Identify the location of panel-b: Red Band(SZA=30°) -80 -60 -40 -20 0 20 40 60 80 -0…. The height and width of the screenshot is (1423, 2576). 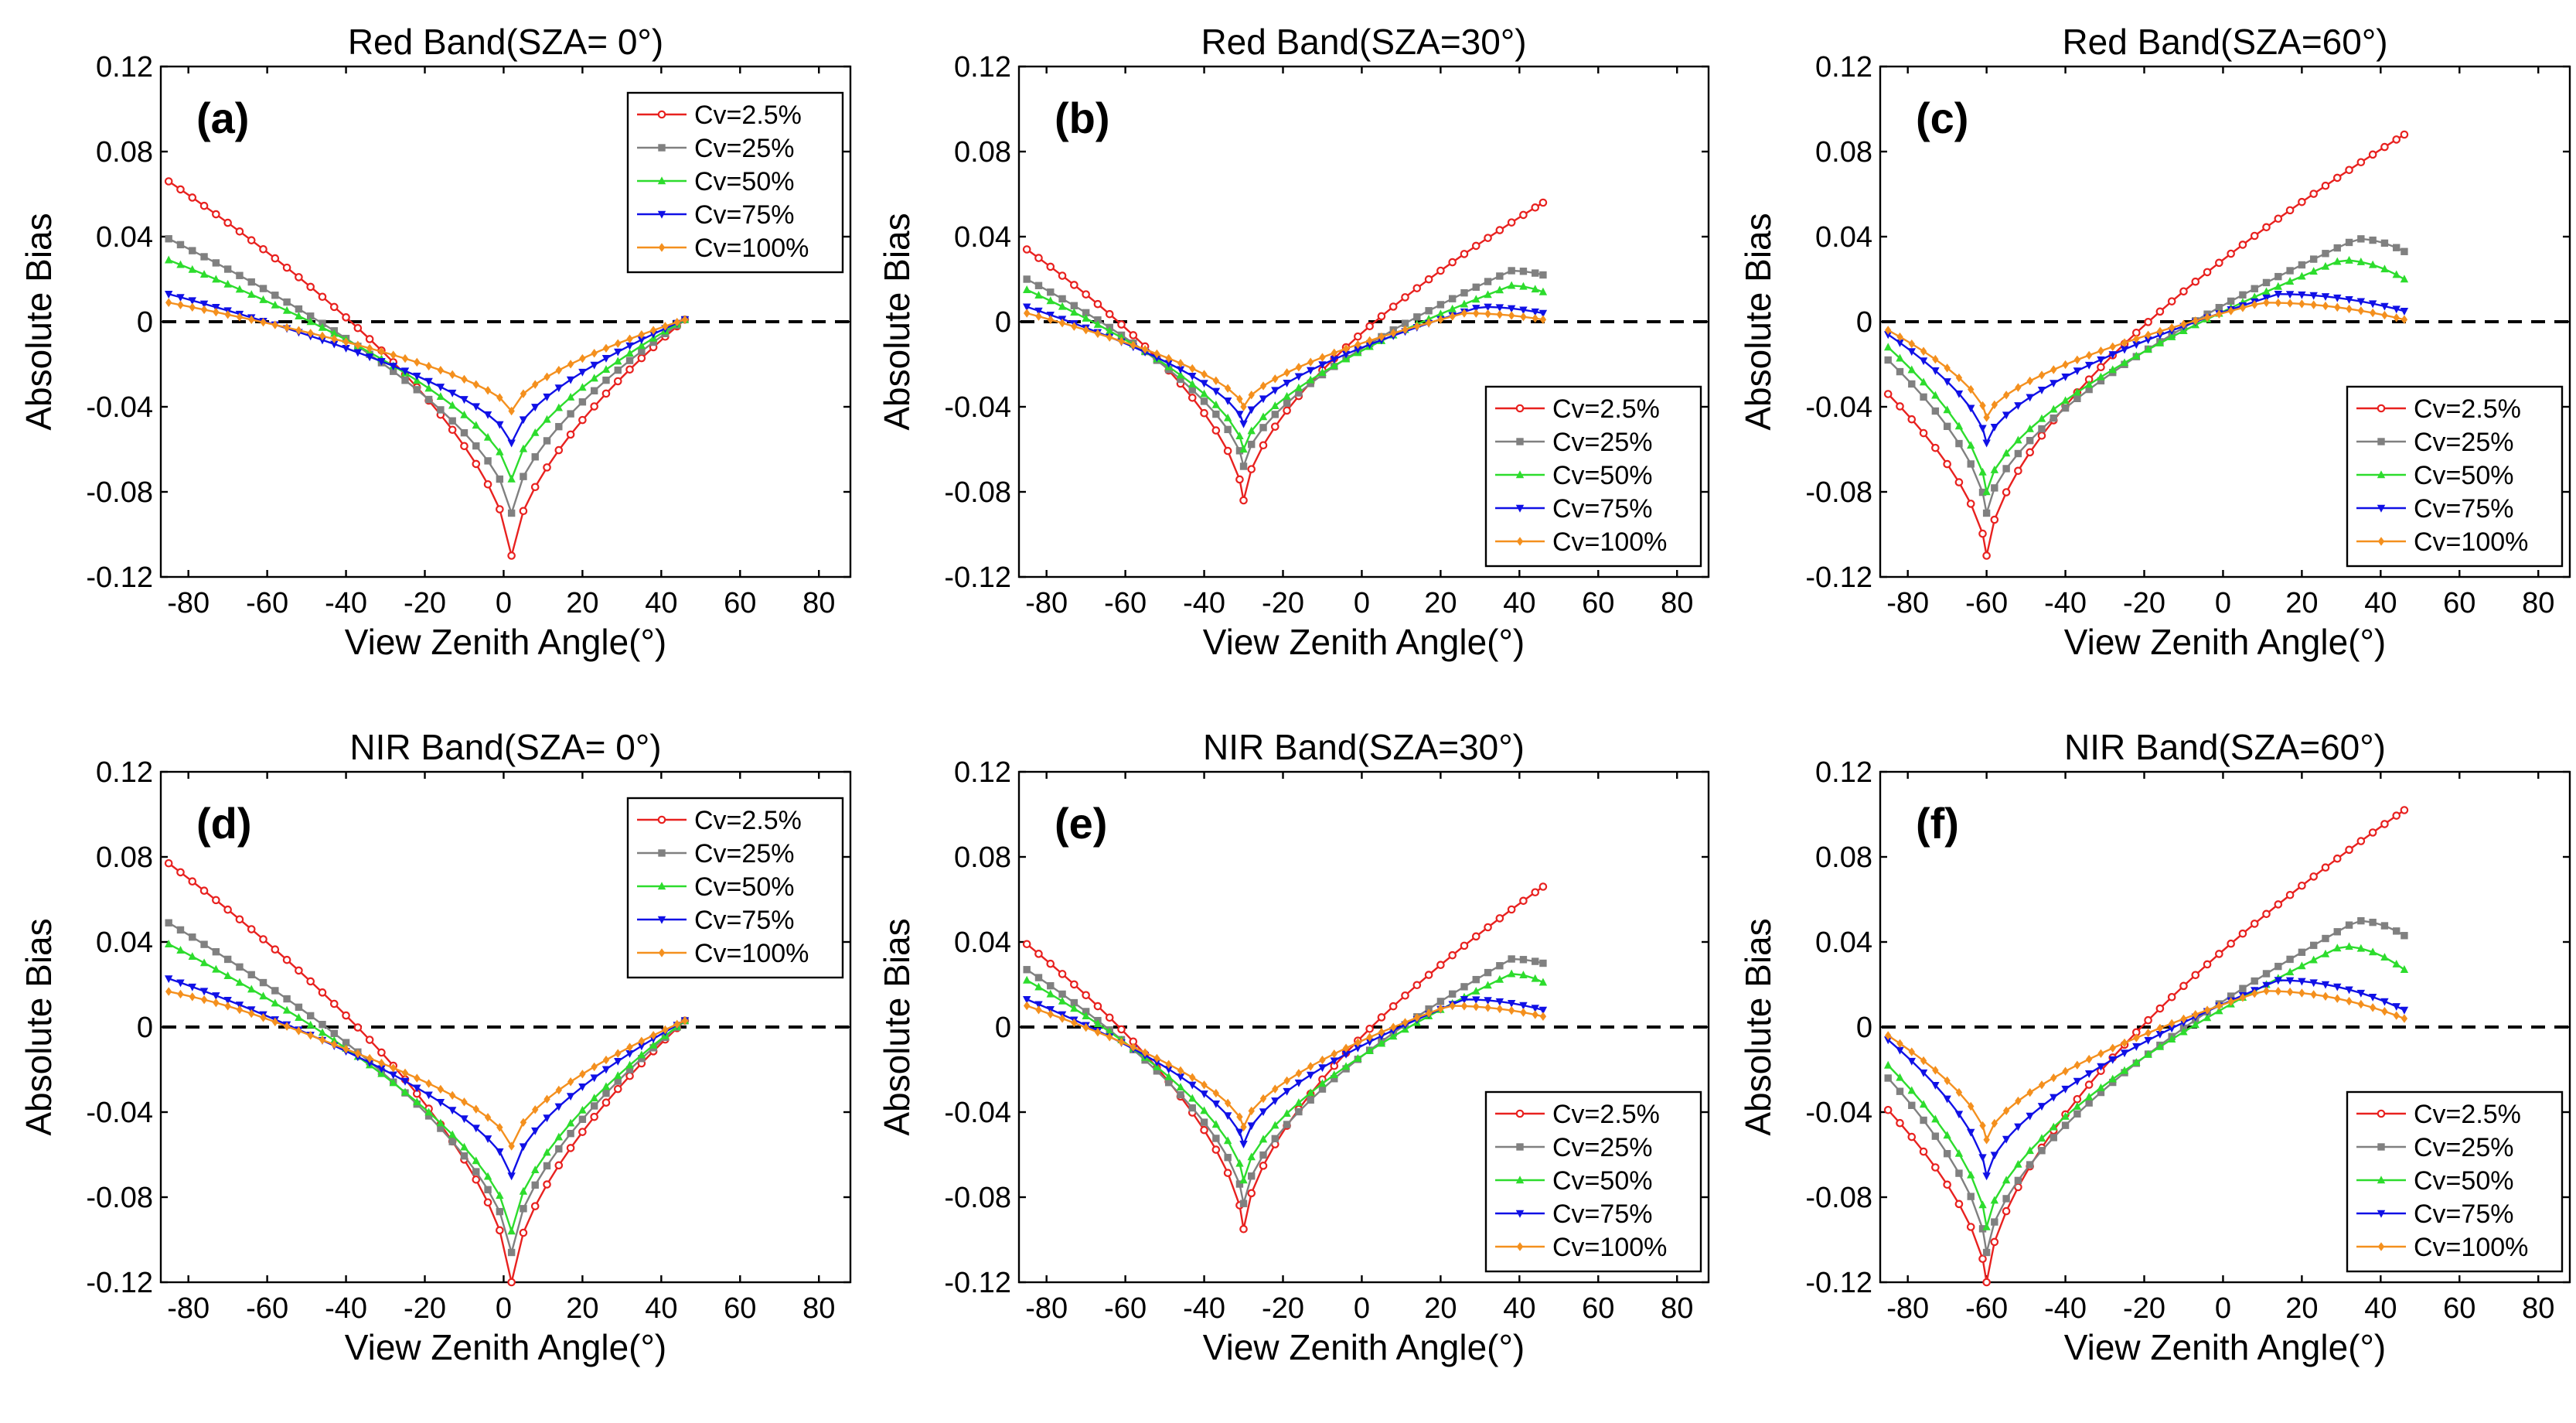
(1293, 342).